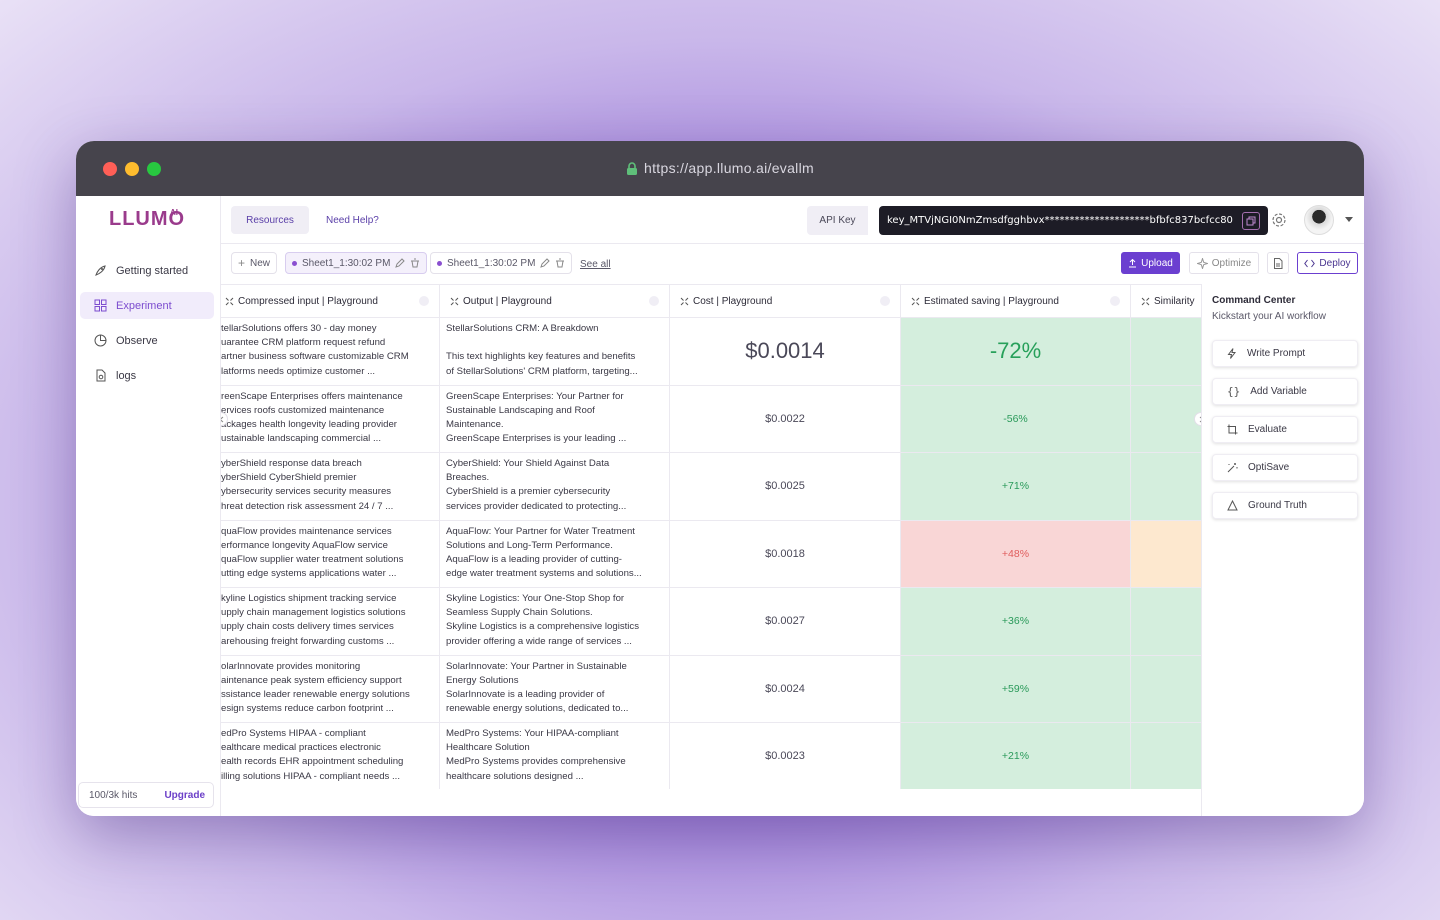  What do you see at coordinates (1279, 220) in the screenshot?
I see `gear-icon` at bounding box center [1279, 220].